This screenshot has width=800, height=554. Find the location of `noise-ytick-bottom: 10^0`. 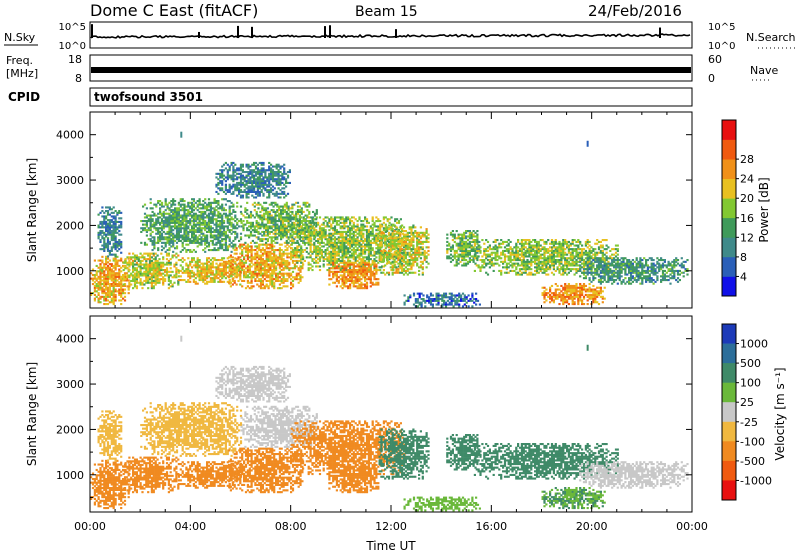

noise-ytick-bottom: 10^0 is located at coordinates (72, 46).